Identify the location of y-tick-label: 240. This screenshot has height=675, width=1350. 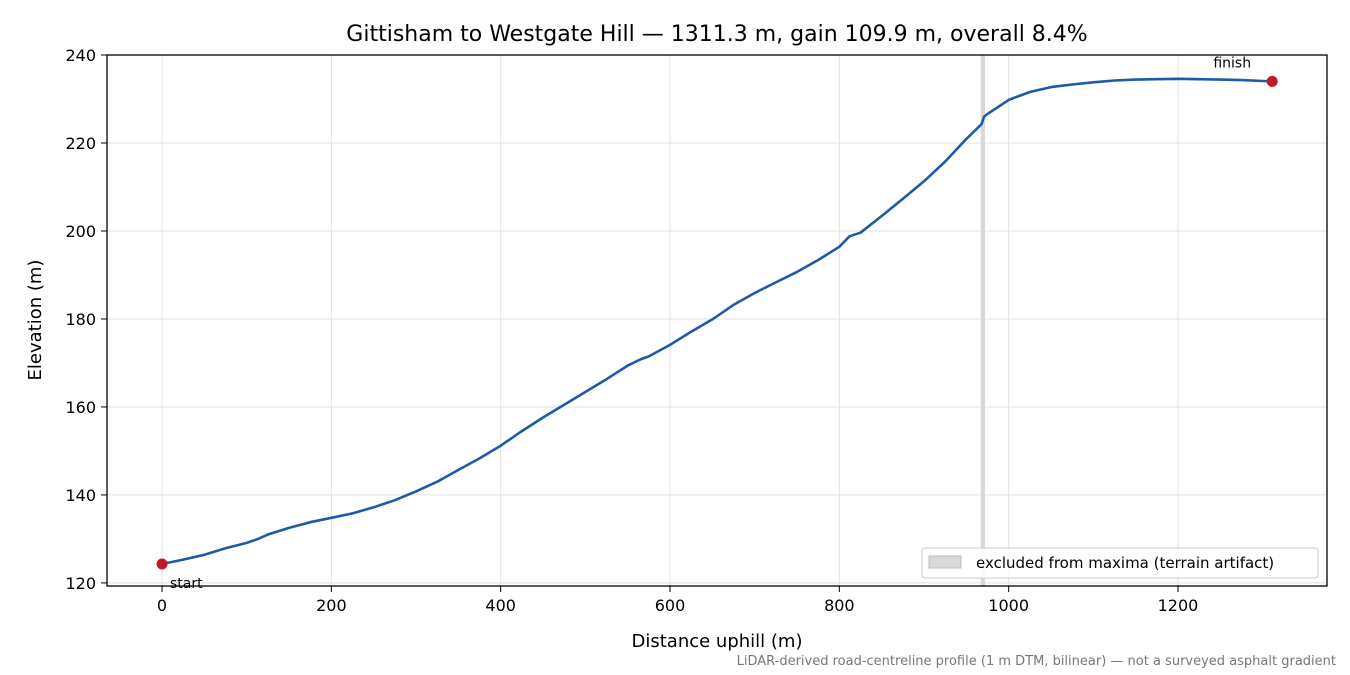
(80, 55).